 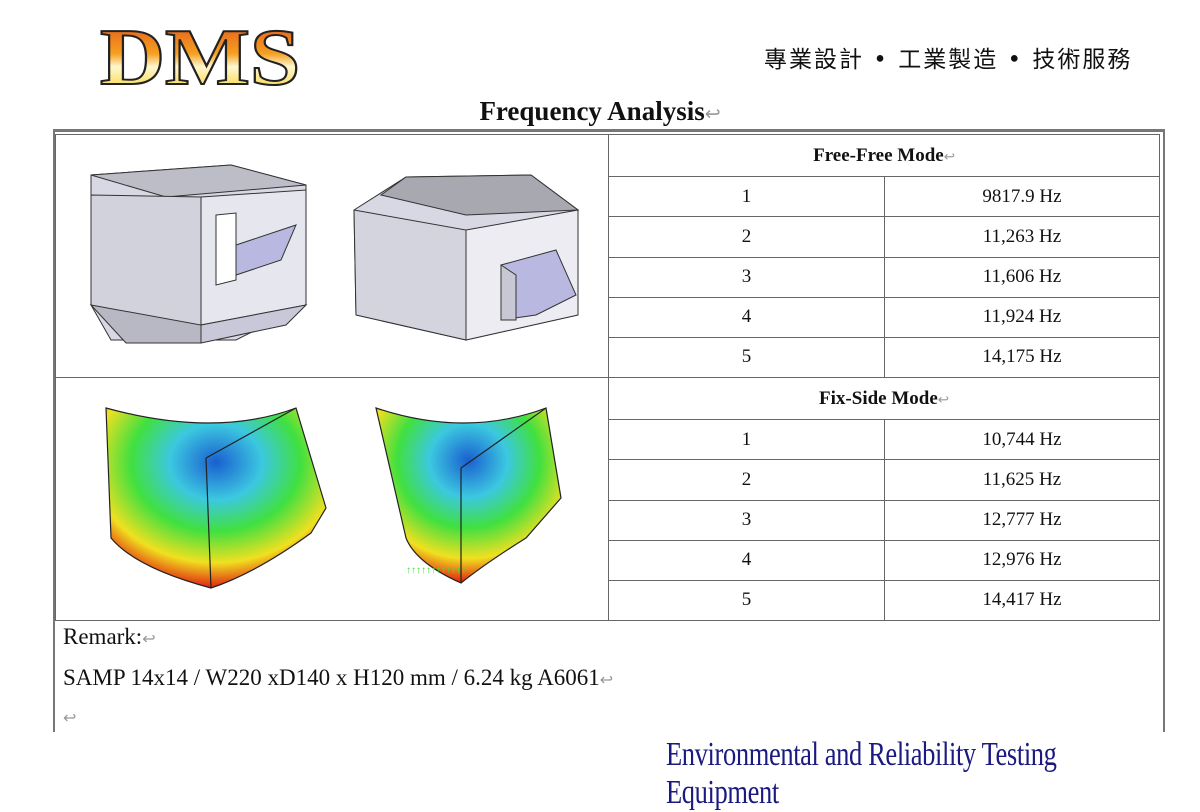 I want to click on page-title: Frequency Analysis↩, so click(x=600, y=111).